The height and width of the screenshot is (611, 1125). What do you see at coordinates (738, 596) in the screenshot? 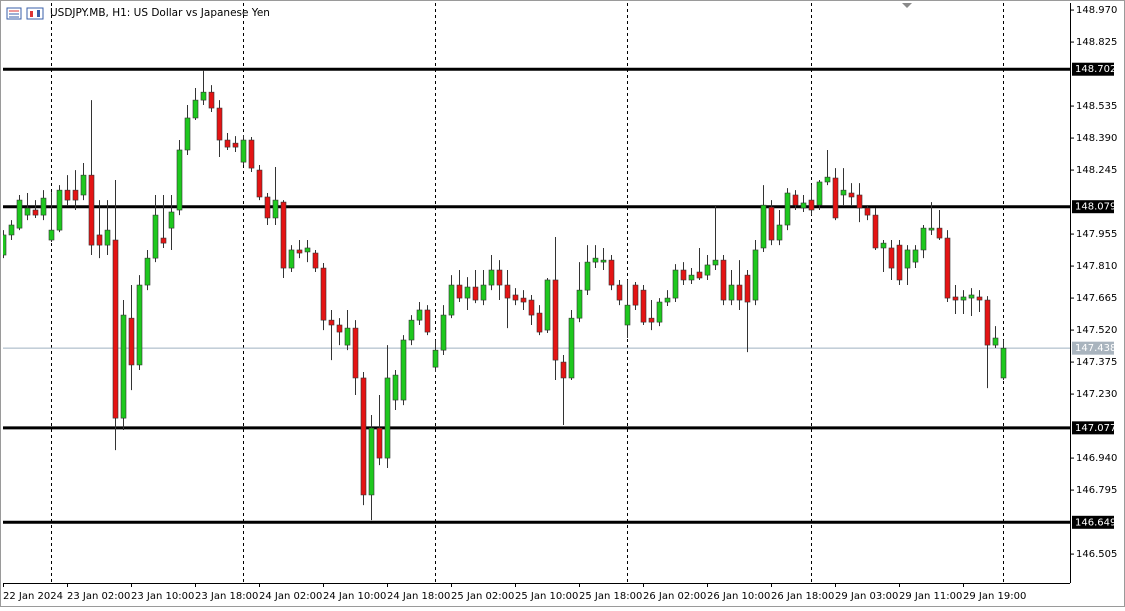
I see `x-tick-label: 26 Jan 10:00` at bounding box center [738, 596].